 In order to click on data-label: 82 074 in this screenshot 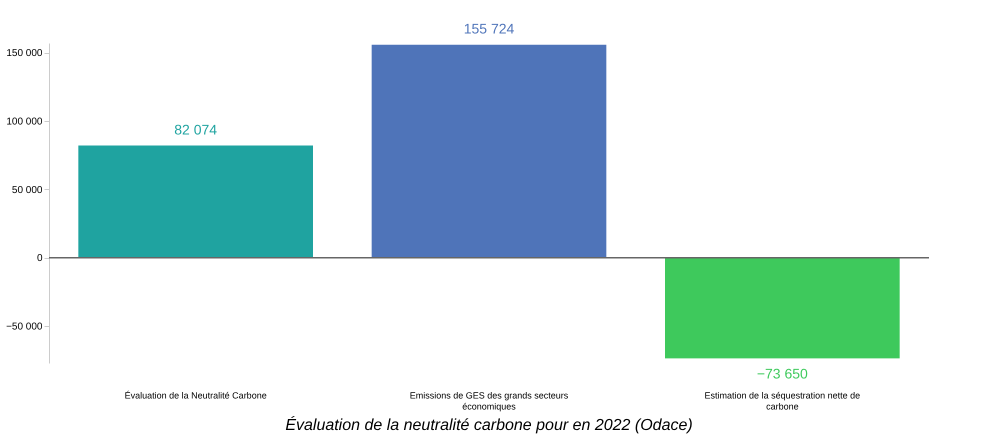, I will do `click(196, 129)`.